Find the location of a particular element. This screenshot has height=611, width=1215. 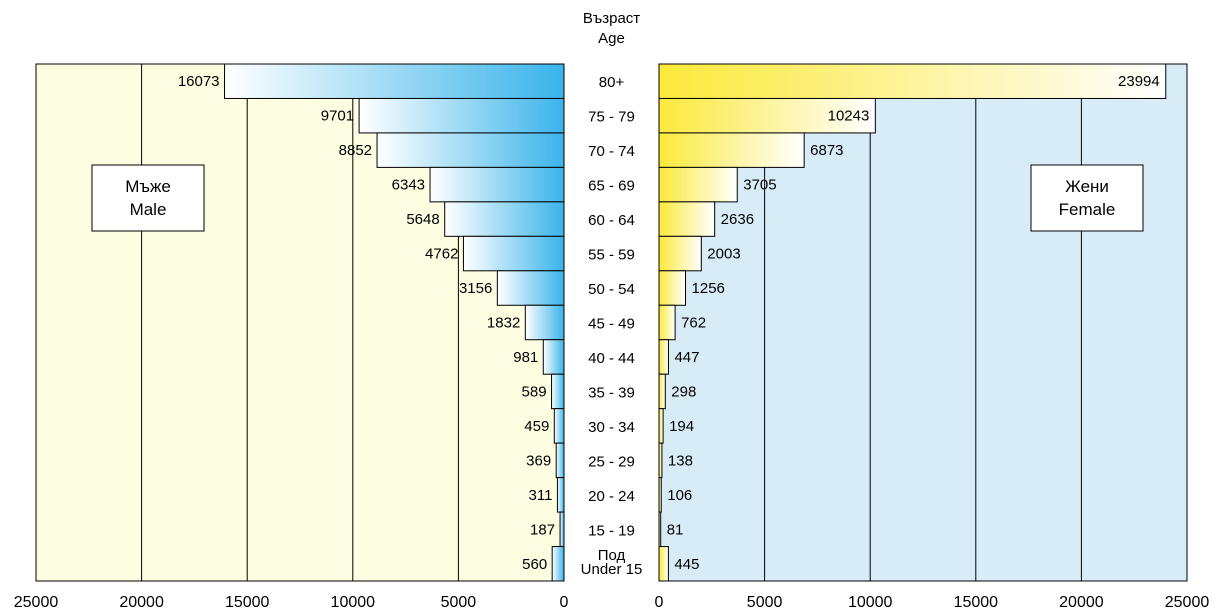

age-group-label: 65 - 69 is located at coordinates (611, 186).